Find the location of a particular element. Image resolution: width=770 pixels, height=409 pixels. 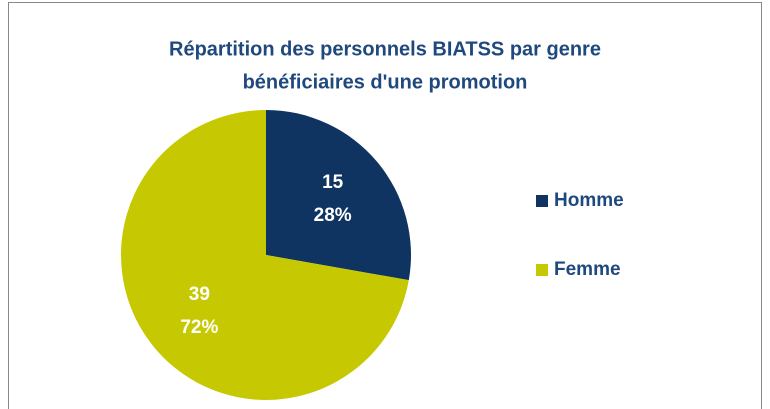

percent-label: 28% is located at coordinates (333, 215).